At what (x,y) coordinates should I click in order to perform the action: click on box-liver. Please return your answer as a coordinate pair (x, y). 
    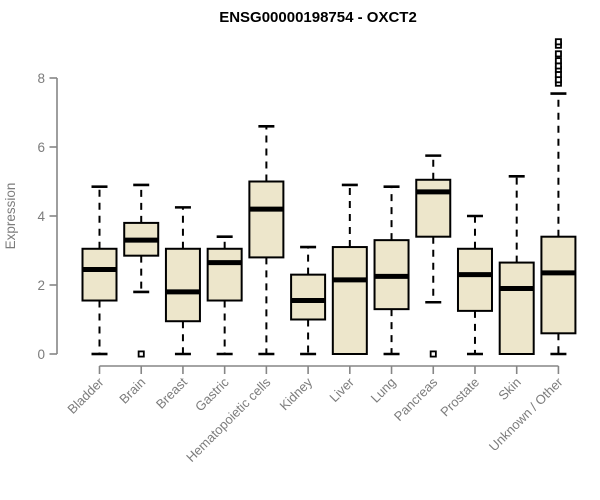
    Looking at the image, I should click on (349, 269).